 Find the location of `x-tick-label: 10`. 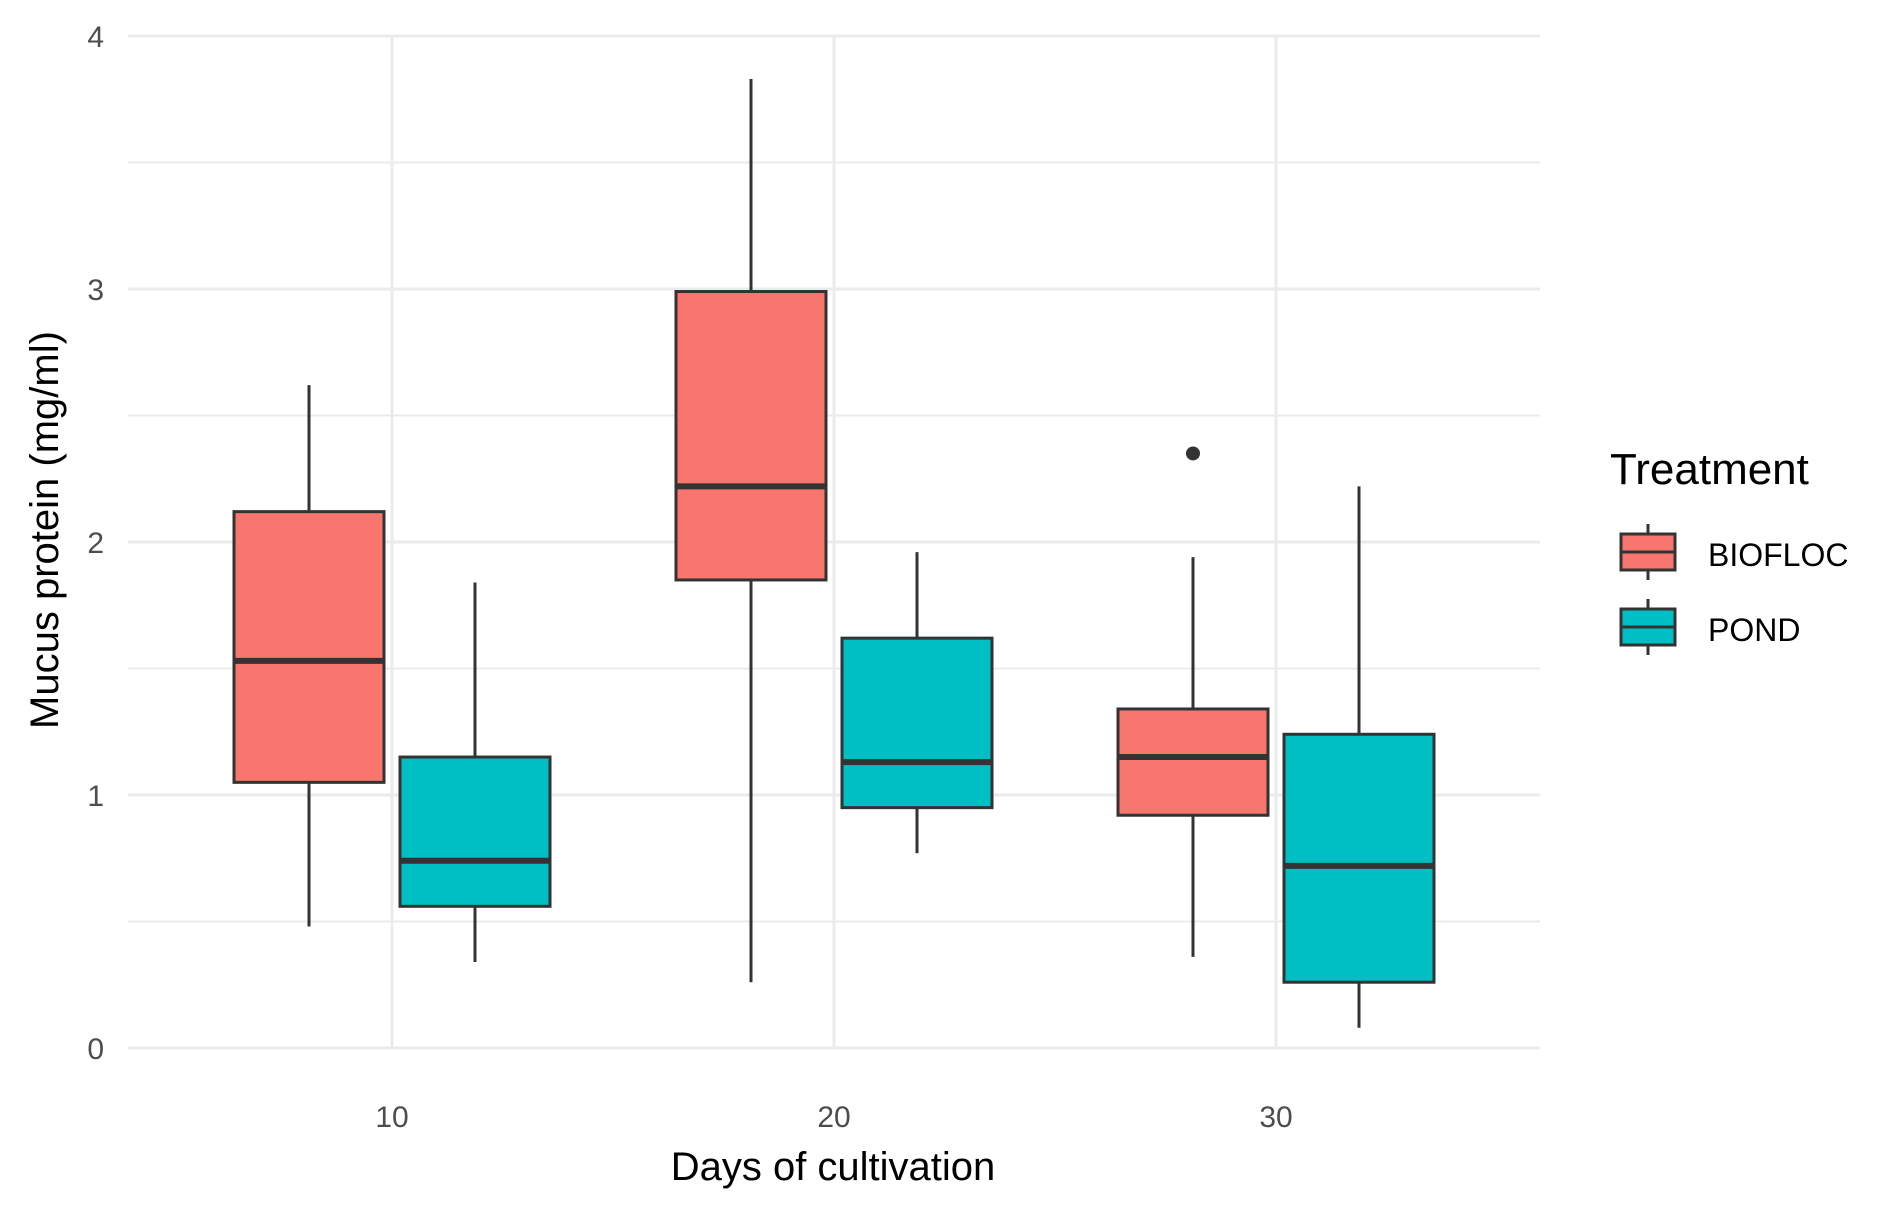

x-tick-label: 10 is located at coordinates (391, 1117).